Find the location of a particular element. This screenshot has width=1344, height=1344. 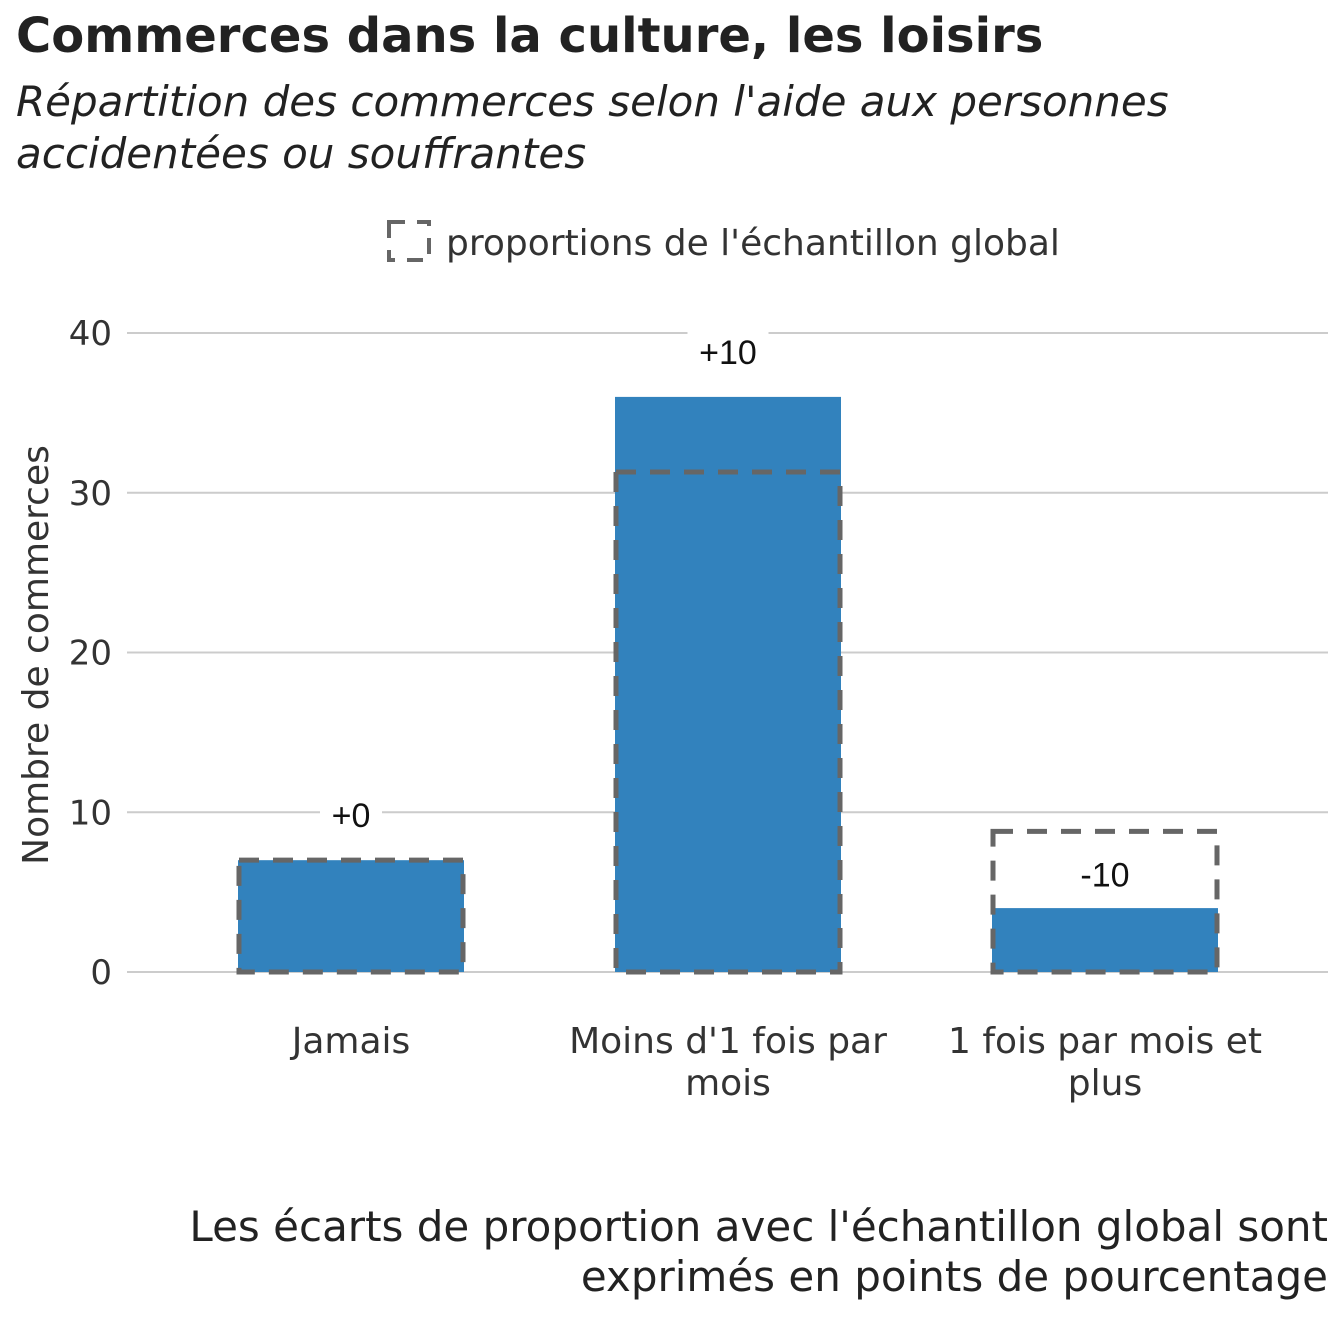

delta-label: +10 is located at coordinates (728, 353).